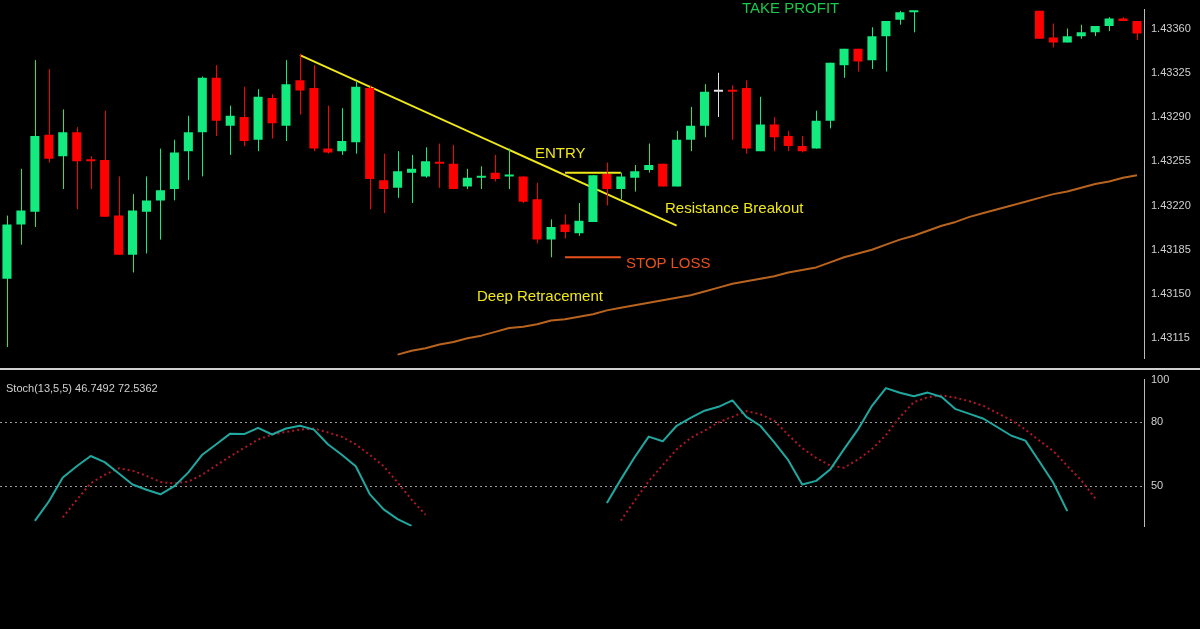 The image size is (1200, 629). Describe the element at coordinates (1171, 204) in the screenshot. I see `y-tick-label: 1.43220` at that location.